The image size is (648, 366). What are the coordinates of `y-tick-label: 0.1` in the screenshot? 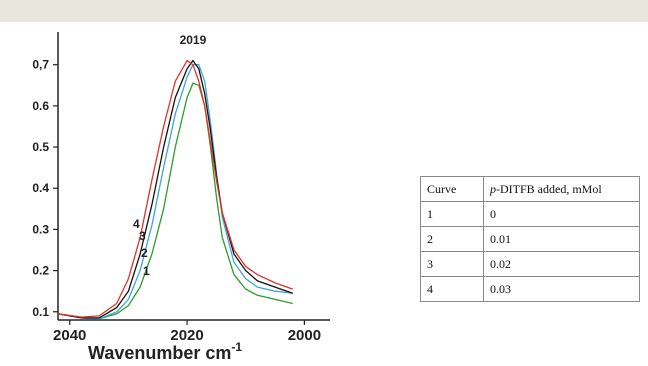 It's located at (40, 312).